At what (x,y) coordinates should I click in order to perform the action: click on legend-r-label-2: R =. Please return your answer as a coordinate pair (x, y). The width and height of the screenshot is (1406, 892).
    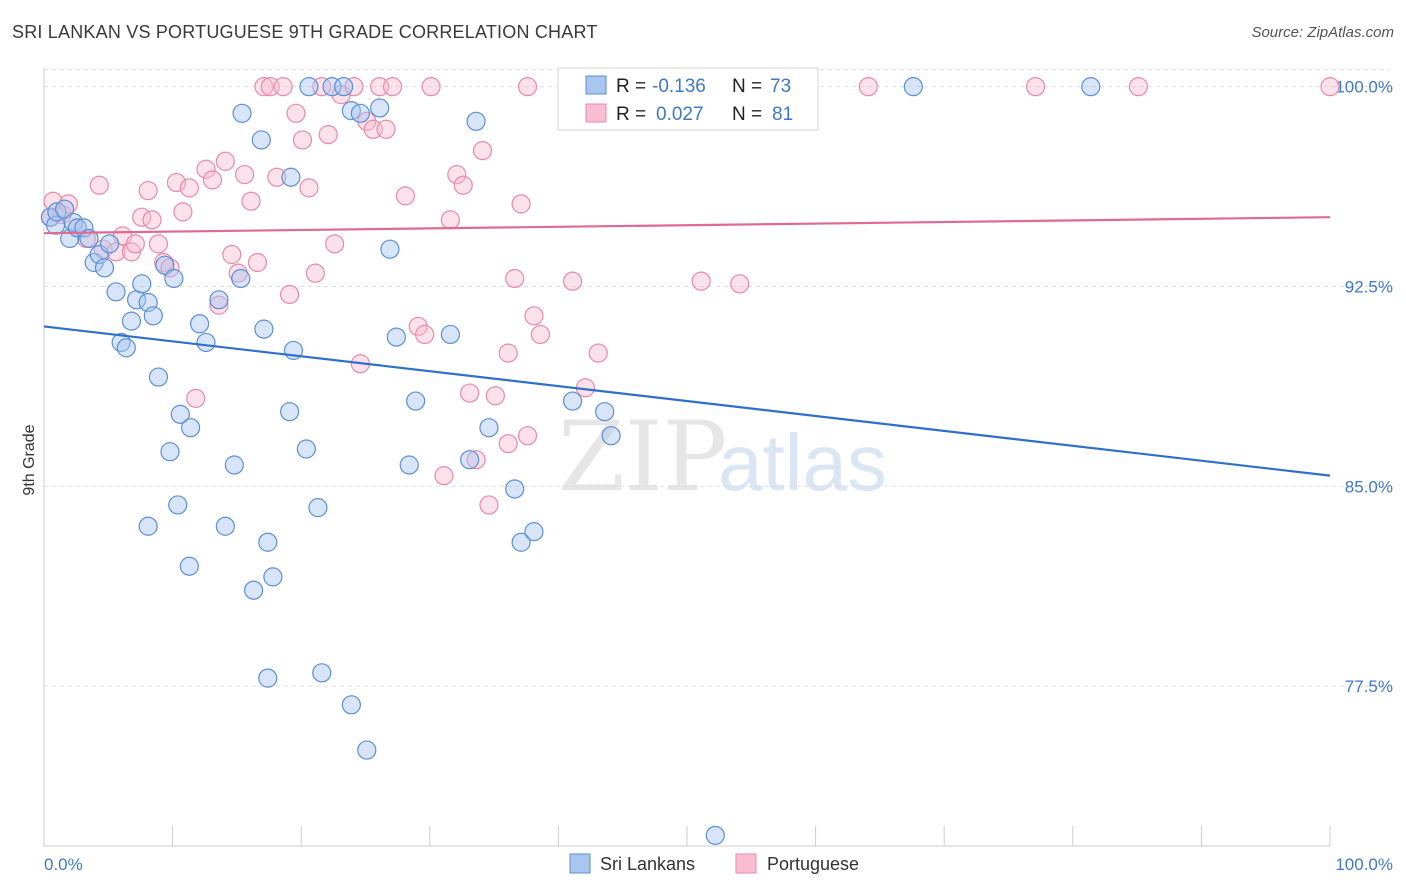
    Looking at the image, I should click on (631, 114).